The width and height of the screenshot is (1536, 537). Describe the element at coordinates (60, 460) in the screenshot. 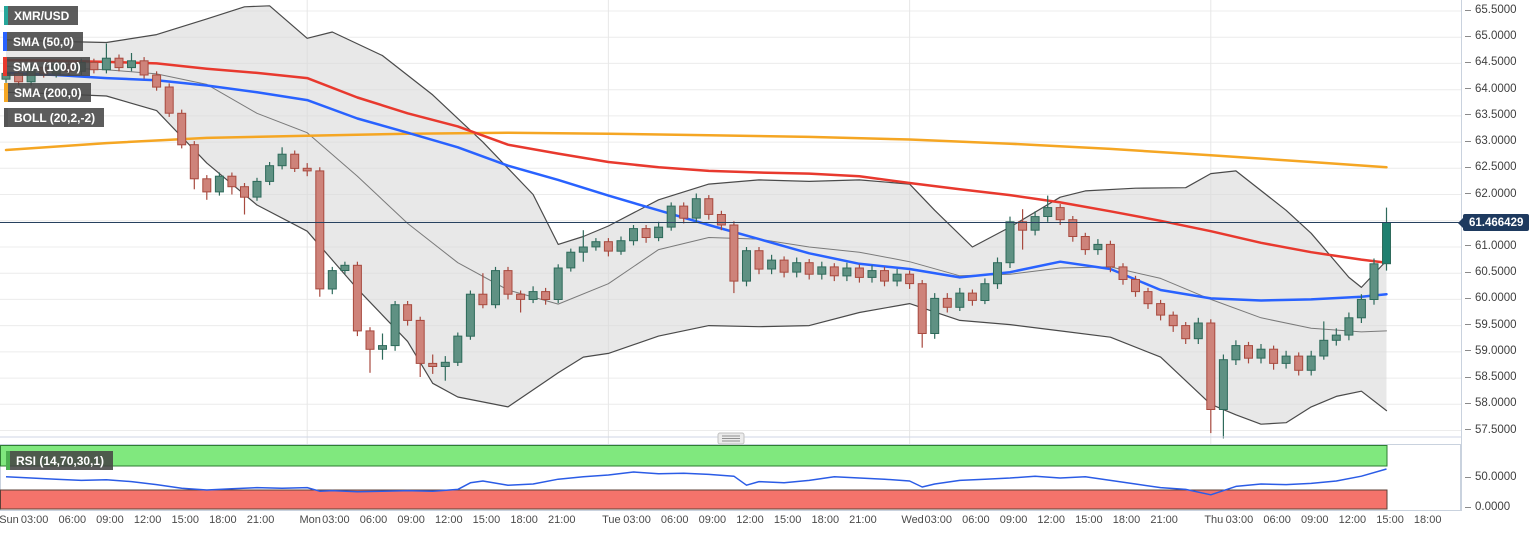

I see `rsi-badge: RSI (14,70,30,1)` at that location.